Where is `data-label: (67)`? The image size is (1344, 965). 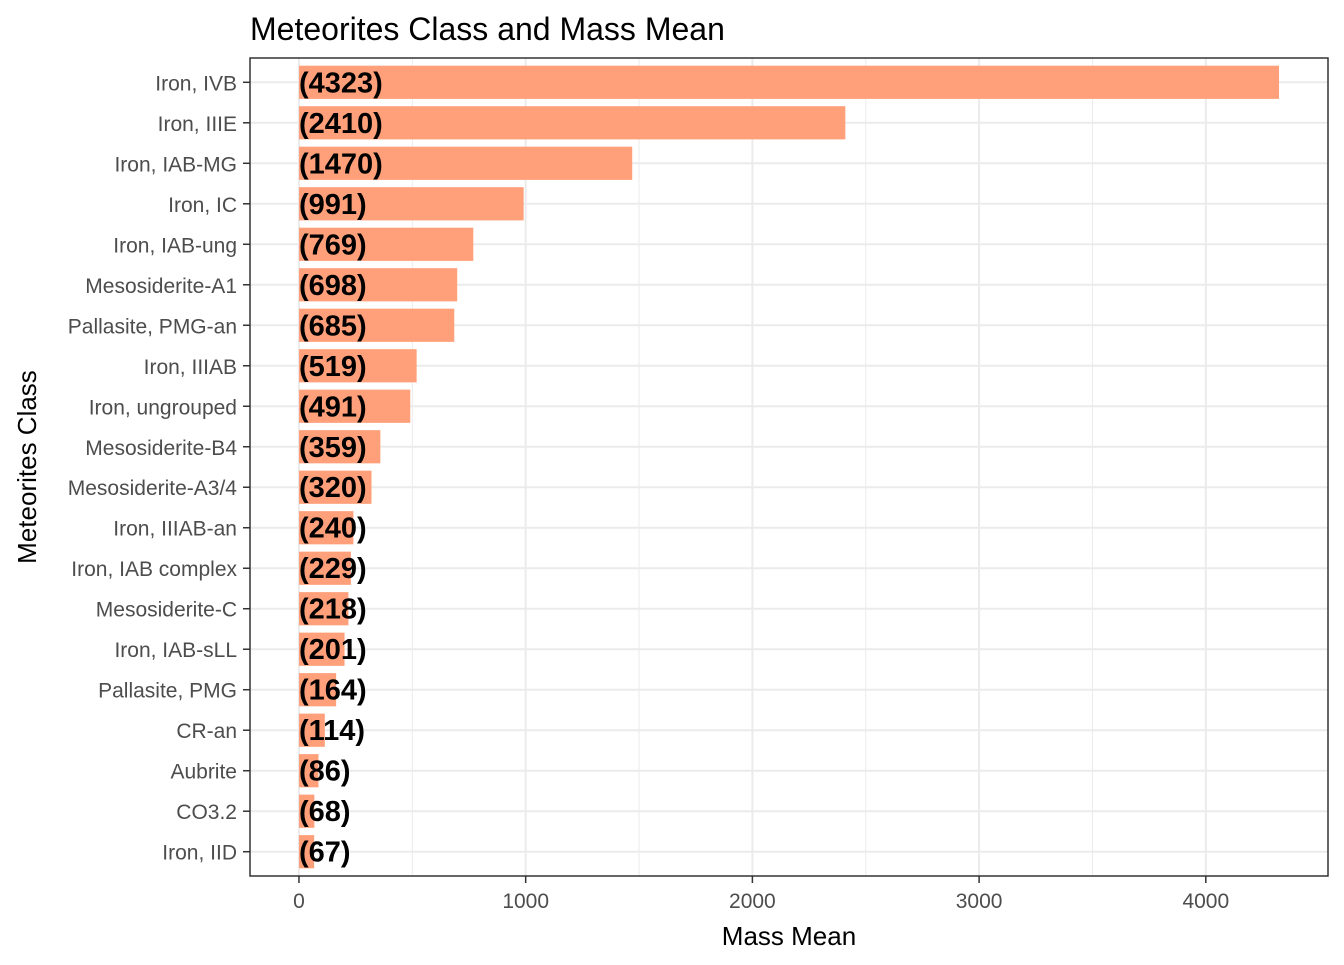 data-label: (67) is located at coordinates (325, 853).